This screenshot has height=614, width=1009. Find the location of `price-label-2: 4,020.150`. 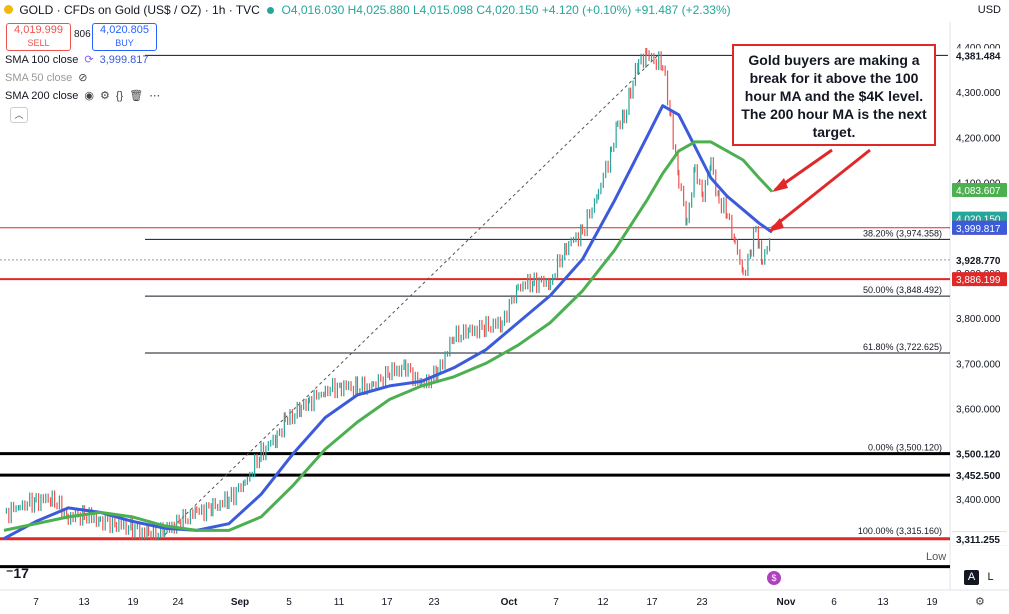

price-label-2: 4,020.150 is located at coordinates (978, 220).